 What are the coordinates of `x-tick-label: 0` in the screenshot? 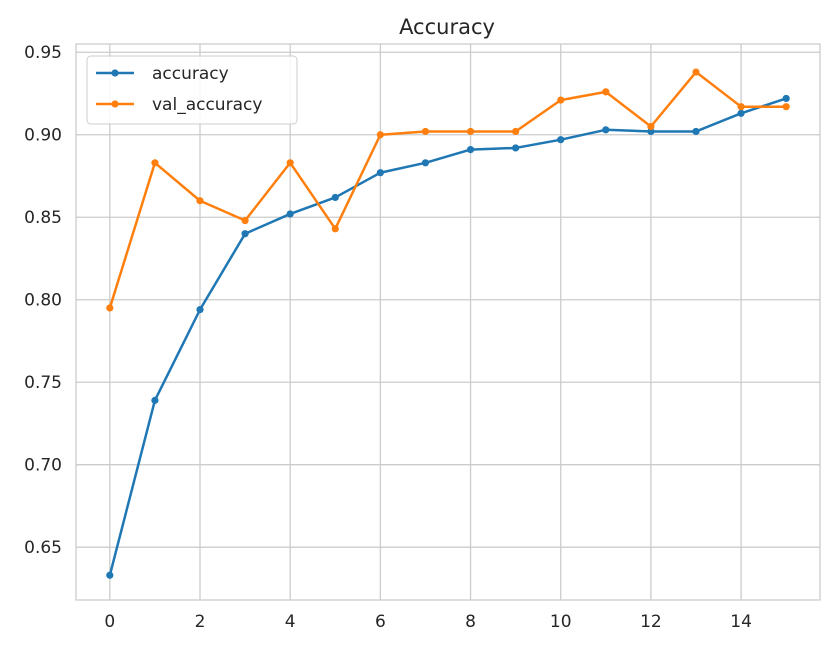 It's located at (109, 622).